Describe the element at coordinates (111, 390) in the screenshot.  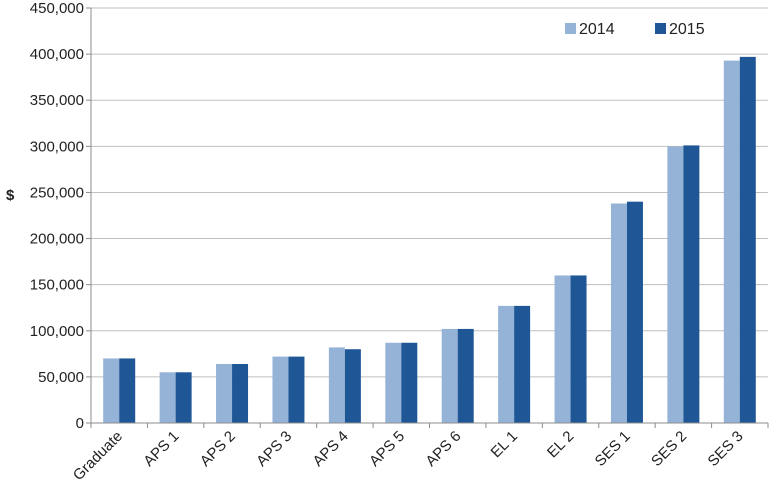
I see `bar-2014-graduate` at that location.